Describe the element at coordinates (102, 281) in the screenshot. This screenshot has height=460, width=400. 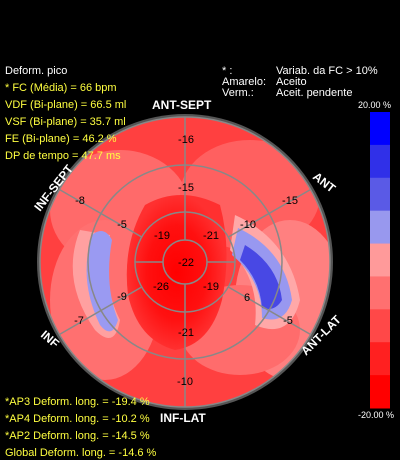
I see `region-blue` at that location.